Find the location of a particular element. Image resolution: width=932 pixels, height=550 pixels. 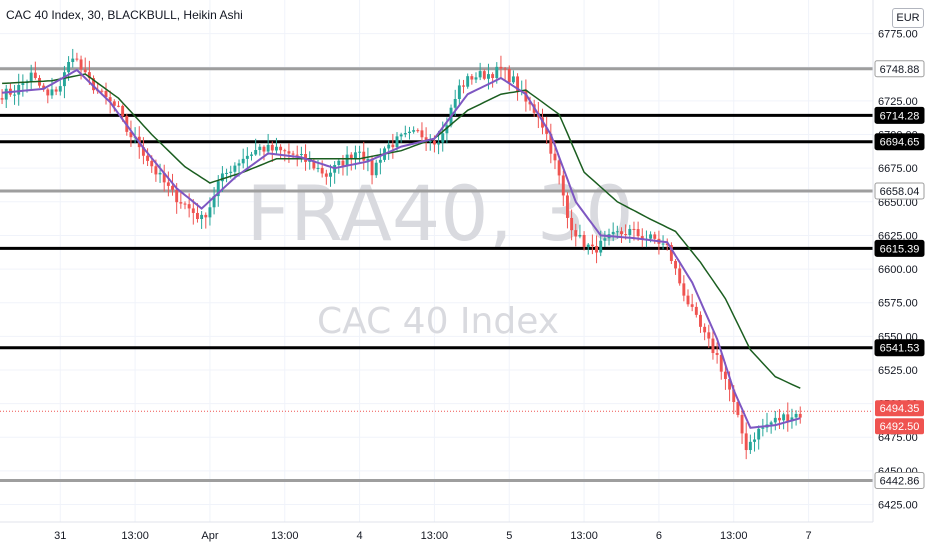

level-price-label: 6541.53 is located at coordinates (900, 349).